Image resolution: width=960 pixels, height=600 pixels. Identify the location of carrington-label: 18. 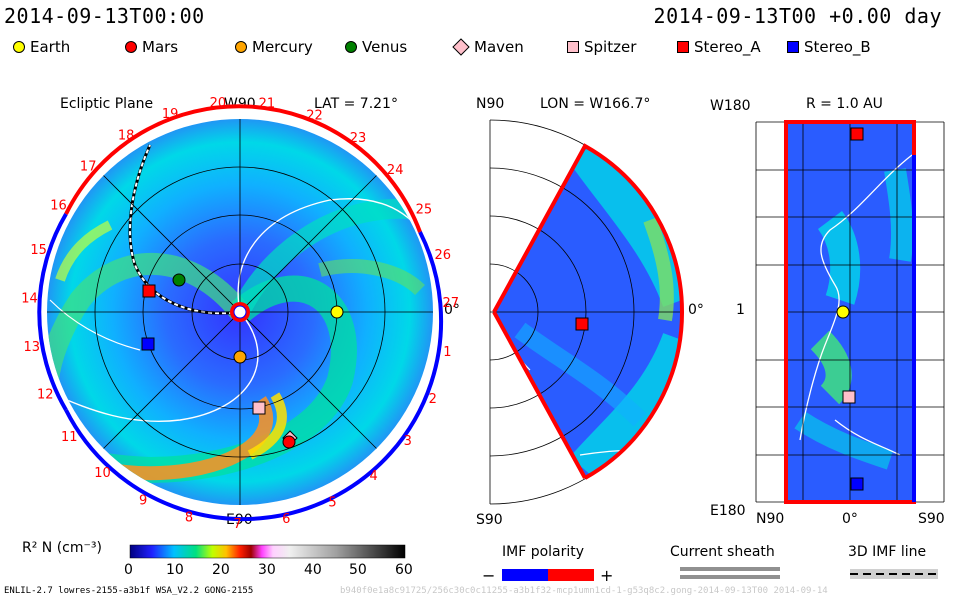
(126, 135).